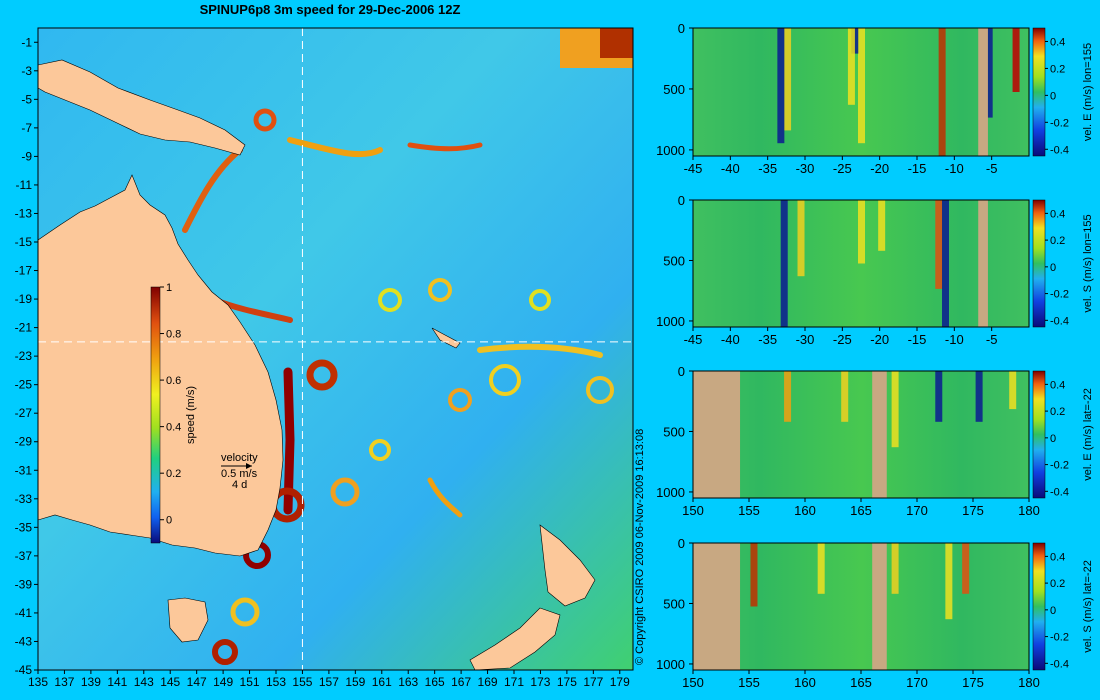  What do you see at coordinates (117, 682) in the screenshot?
I see `map-x-tick-label: 141` at bounding box center [117, 682].